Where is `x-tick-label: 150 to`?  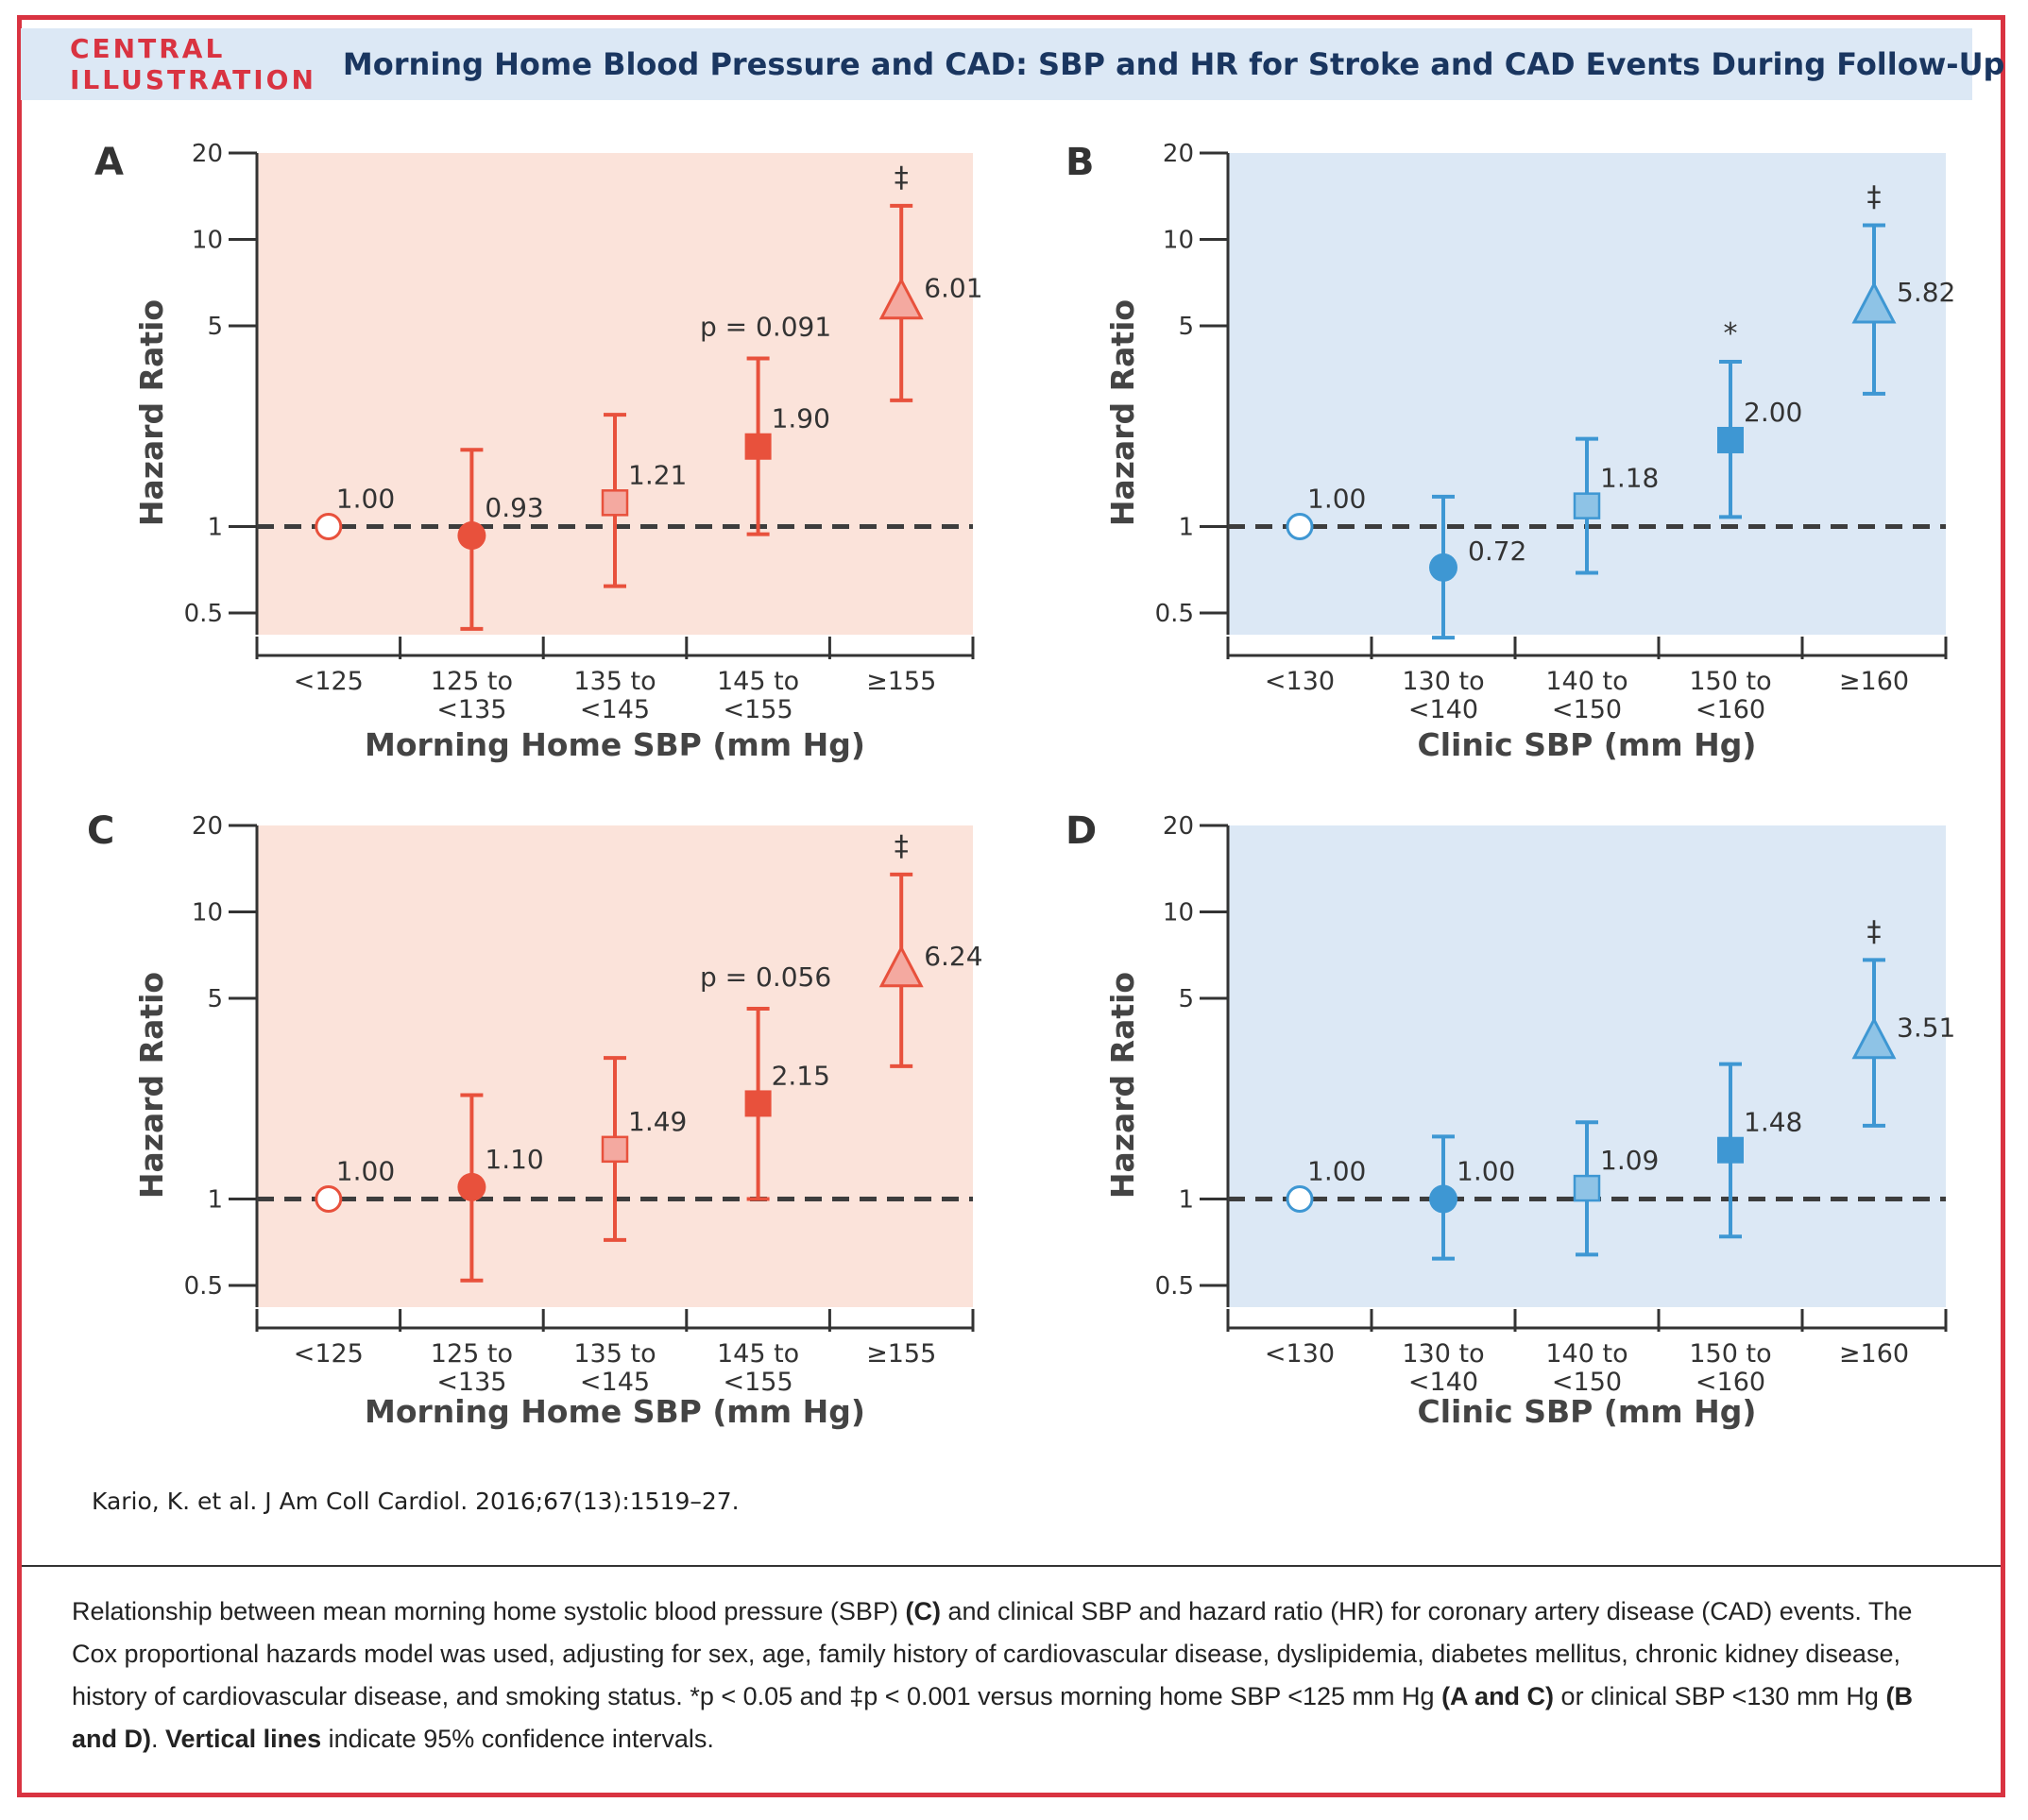 x-tick-label: 150 to is located at coordinates (1730, 681).